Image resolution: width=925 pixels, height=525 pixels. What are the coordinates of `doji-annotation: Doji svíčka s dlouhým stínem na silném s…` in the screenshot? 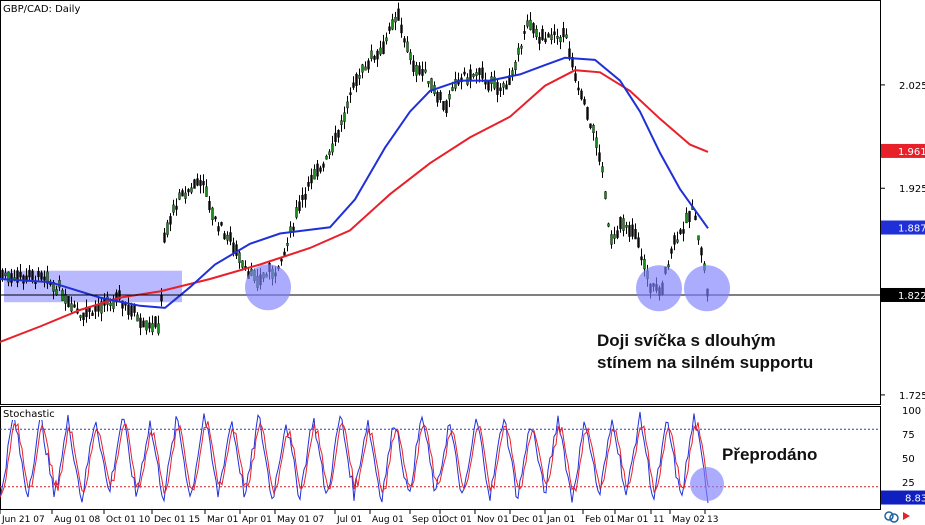 It's located at (705, 352).